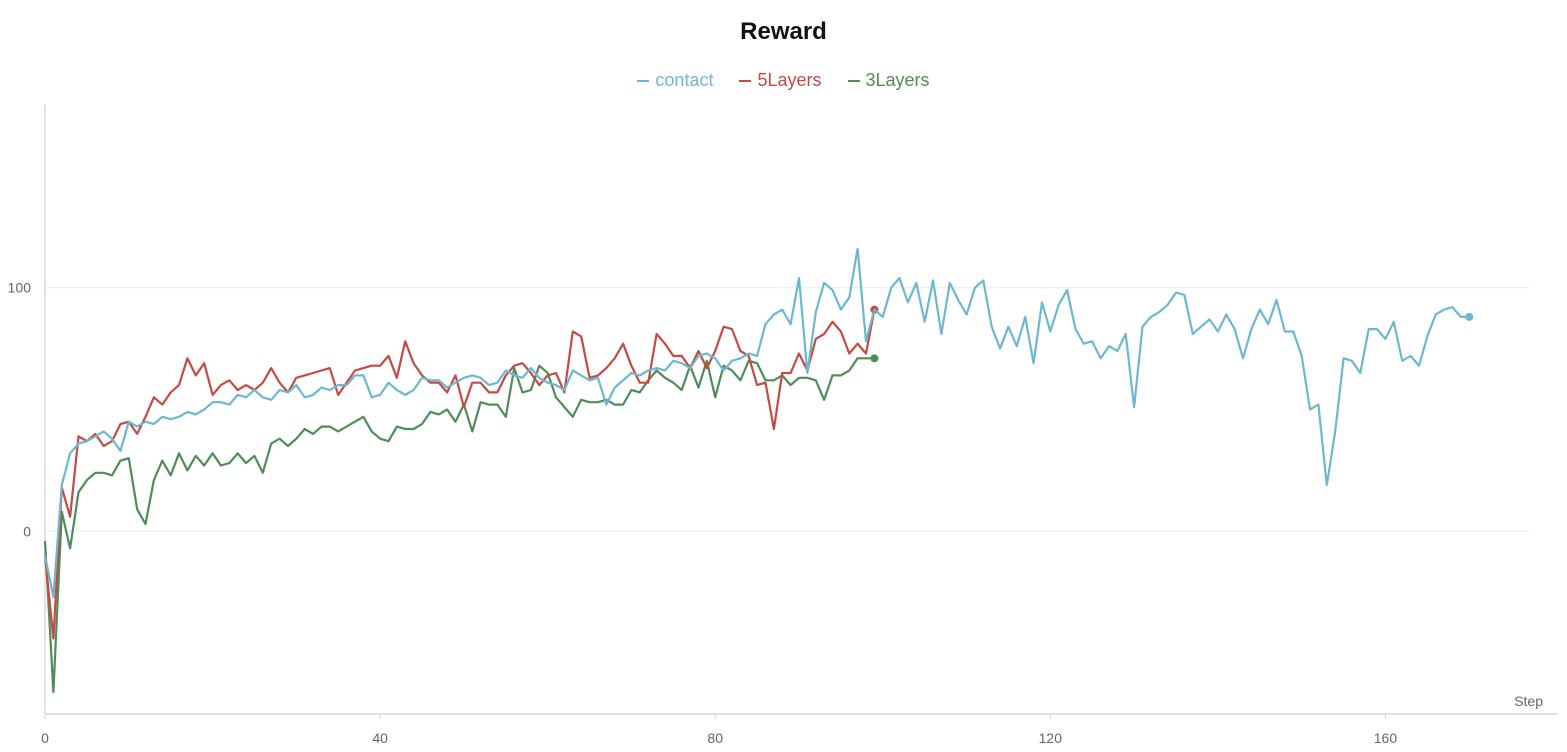 Image resolution: width=1567 pixels, height=752 pixels. What do you see at coordinates (1386, 738) in the screenshot?
I see `x-tick-label-160: 160` at bounding box center [1386, 738].